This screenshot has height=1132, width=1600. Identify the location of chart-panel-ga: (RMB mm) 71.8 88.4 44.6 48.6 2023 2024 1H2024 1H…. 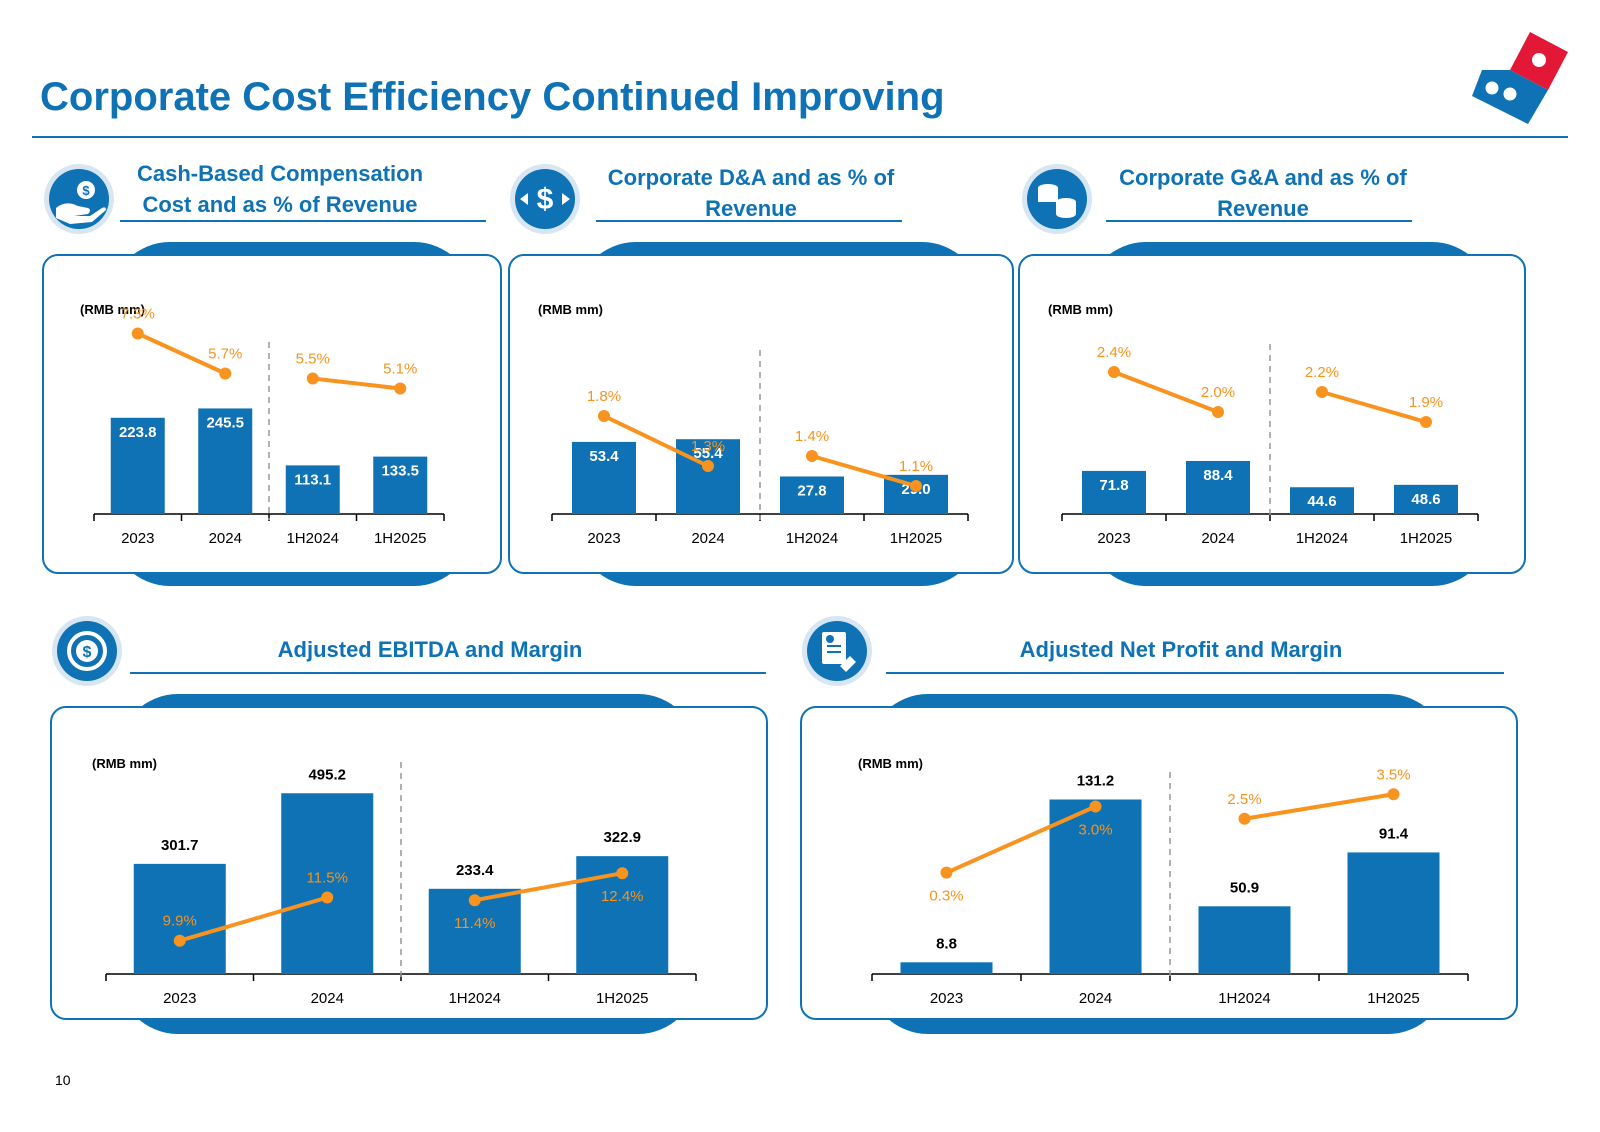
(1272, 414).